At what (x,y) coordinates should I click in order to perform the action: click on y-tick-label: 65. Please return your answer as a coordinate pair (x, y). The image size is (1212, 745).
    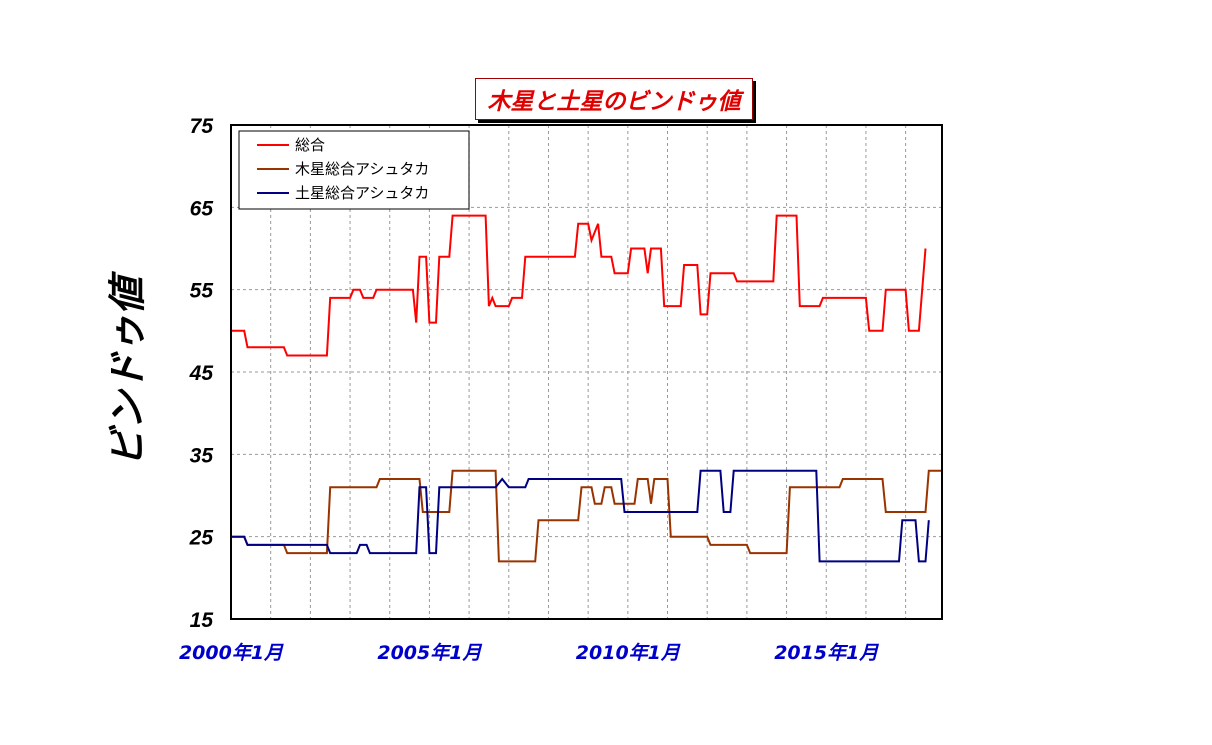
    Looking at the image, I should click on (202, 208).